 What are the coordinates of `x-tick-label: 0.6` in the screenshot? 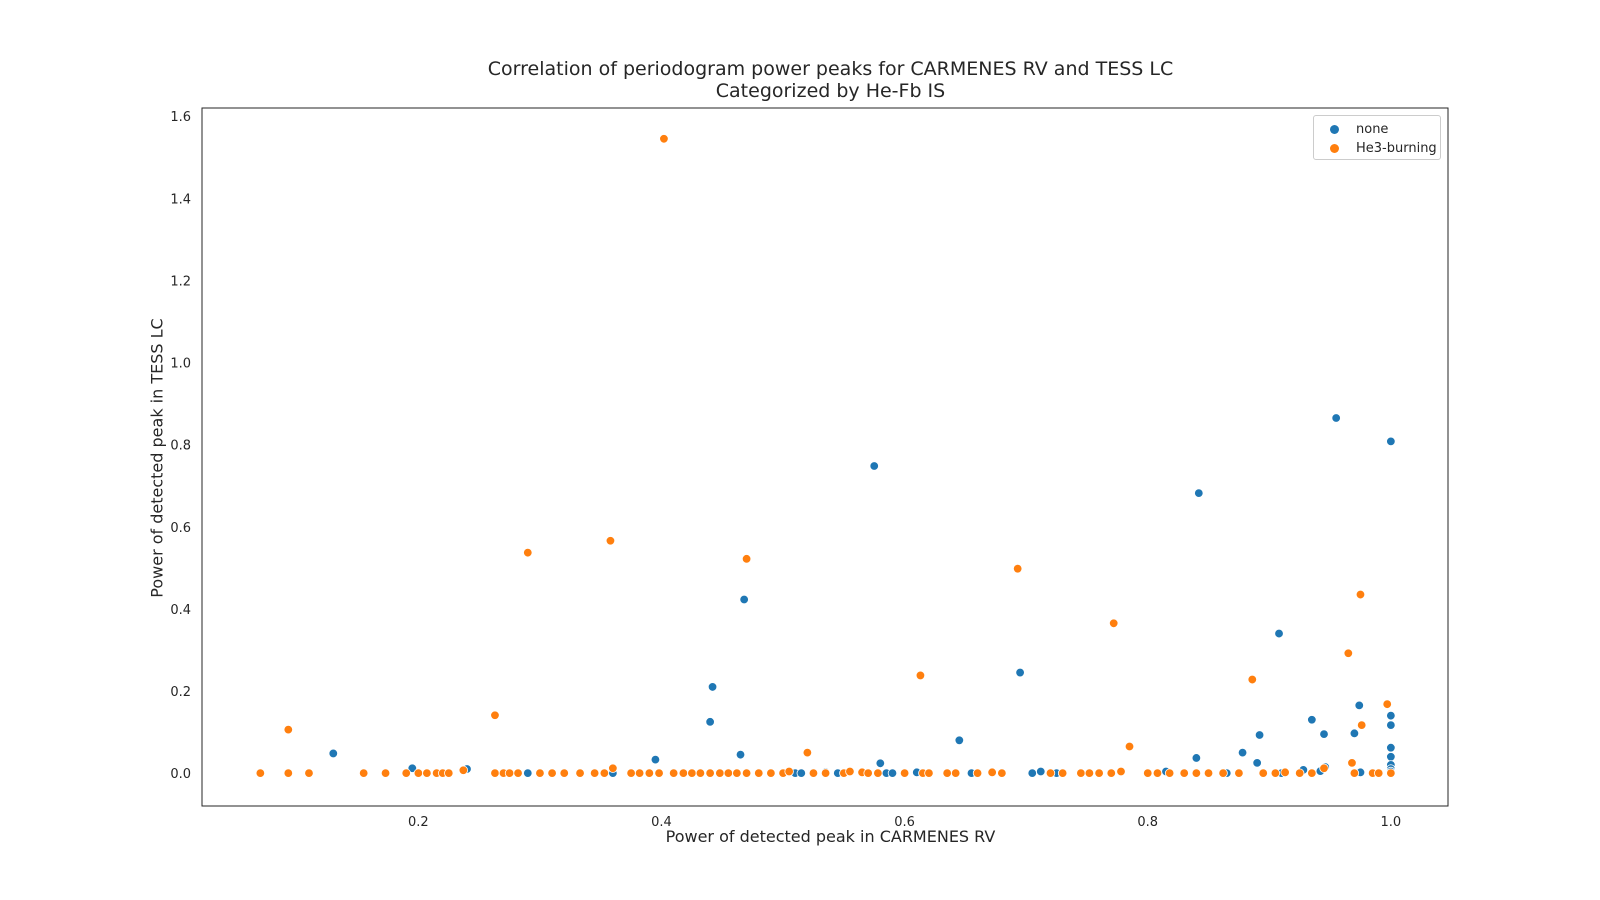 It's located at (904, 822).